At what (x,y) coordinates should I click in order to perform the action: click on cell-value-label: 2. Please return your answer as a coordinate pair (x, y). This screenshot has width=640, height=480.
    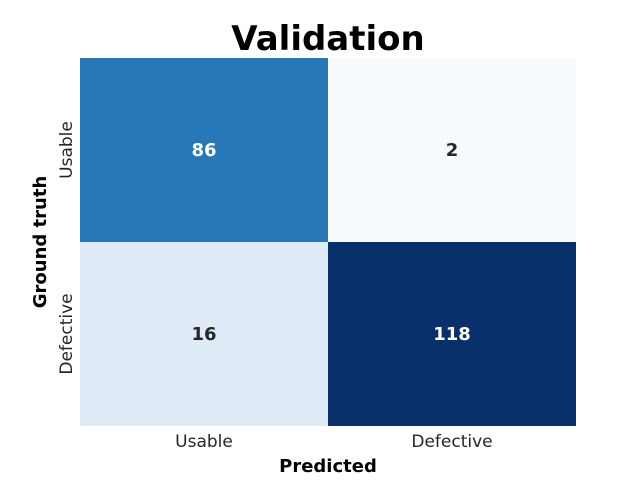
    Looking at the image, I should click on (452, 150).